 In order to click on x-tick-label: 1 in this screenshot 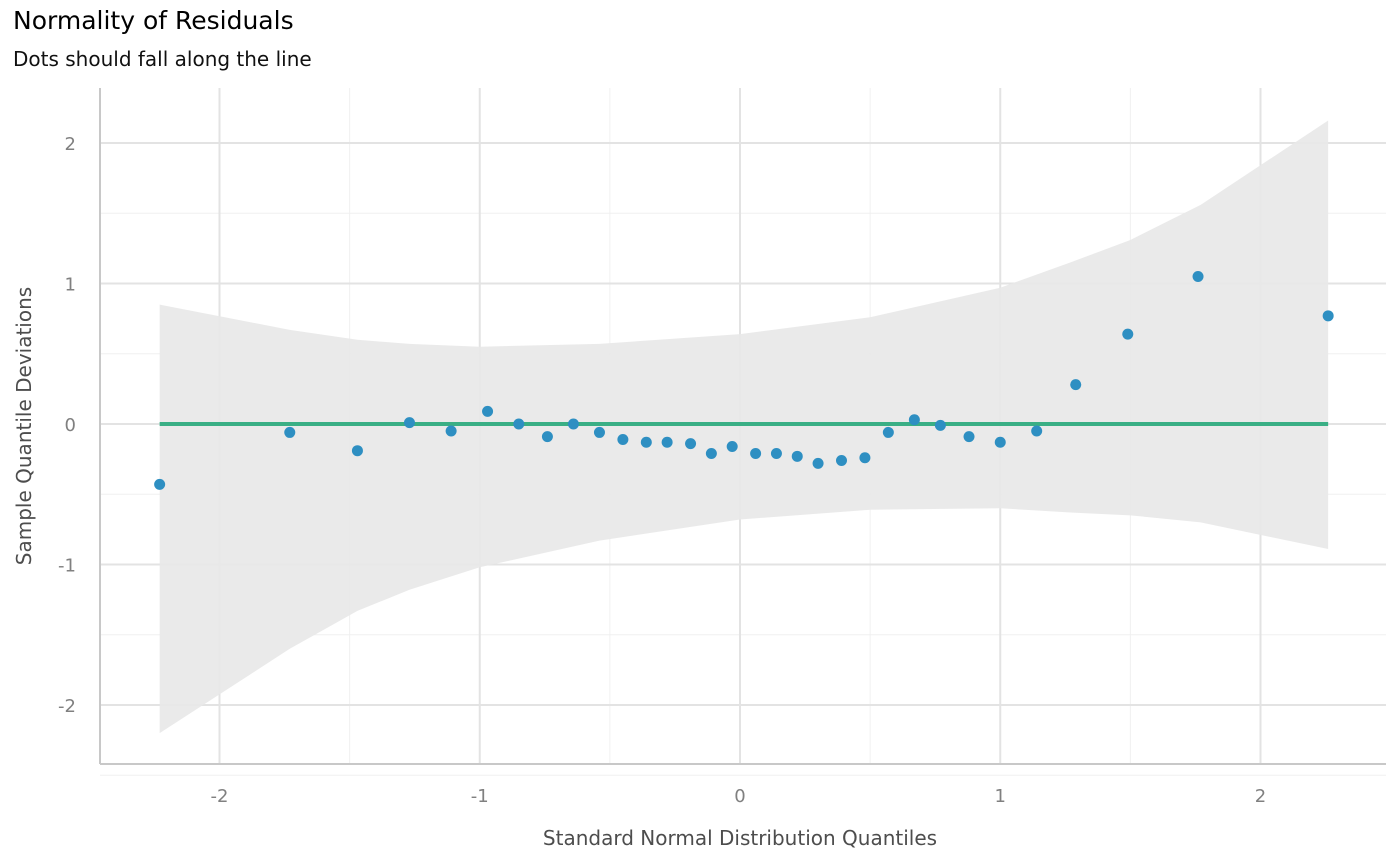, I will do `click(1000, 796)`.